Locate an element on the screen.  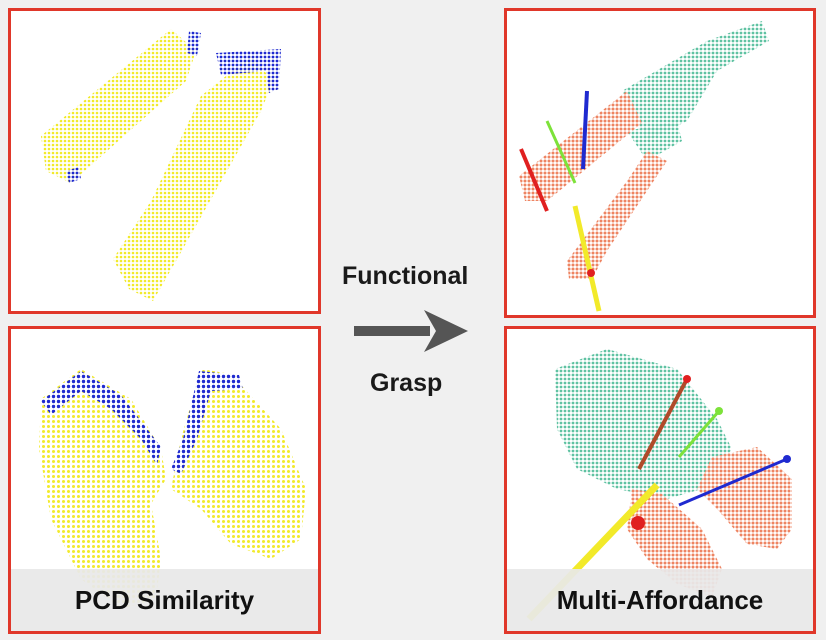
upper-blade-points is located at coordinates (118, 106).